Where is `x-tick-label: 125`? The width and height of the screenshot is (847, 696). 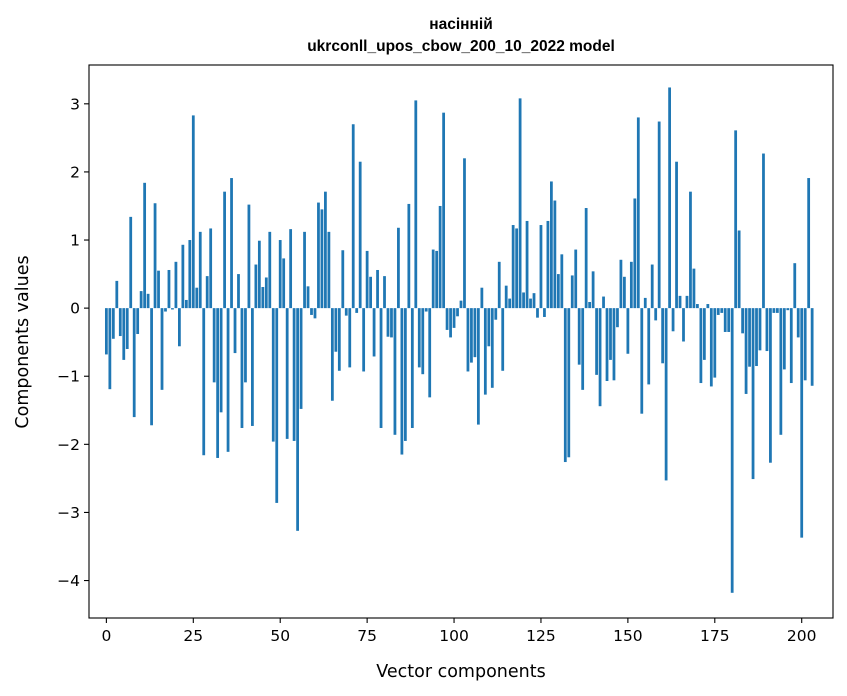 x-tick-label: 125 is located at coordinates (541, 636).